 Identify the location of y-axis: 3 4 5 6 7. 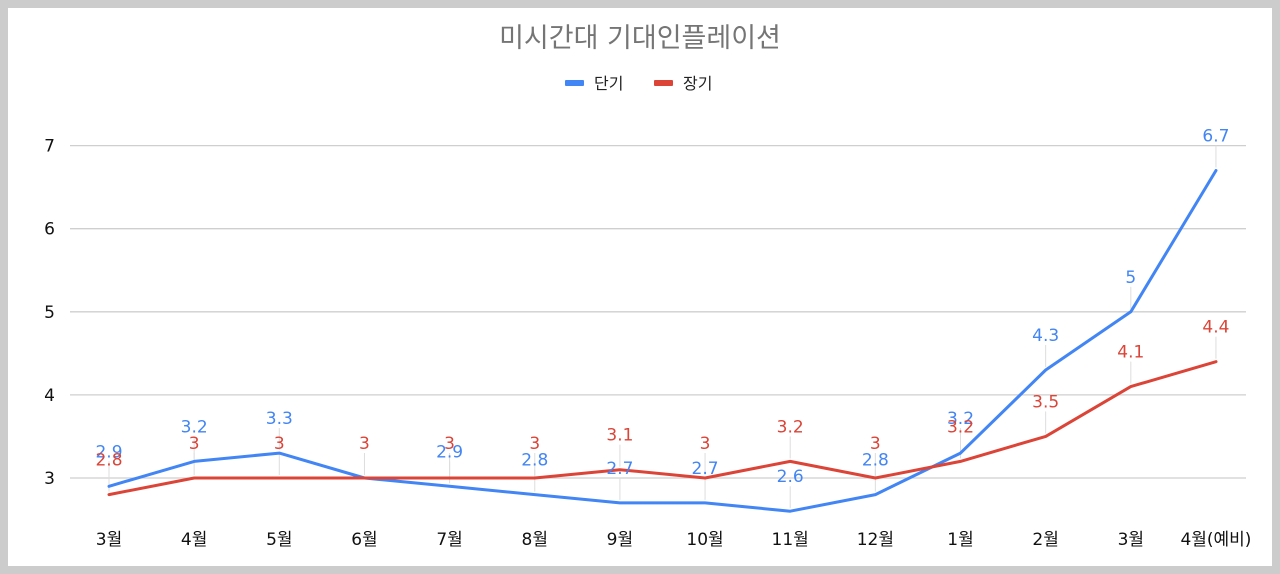
(49, 313).